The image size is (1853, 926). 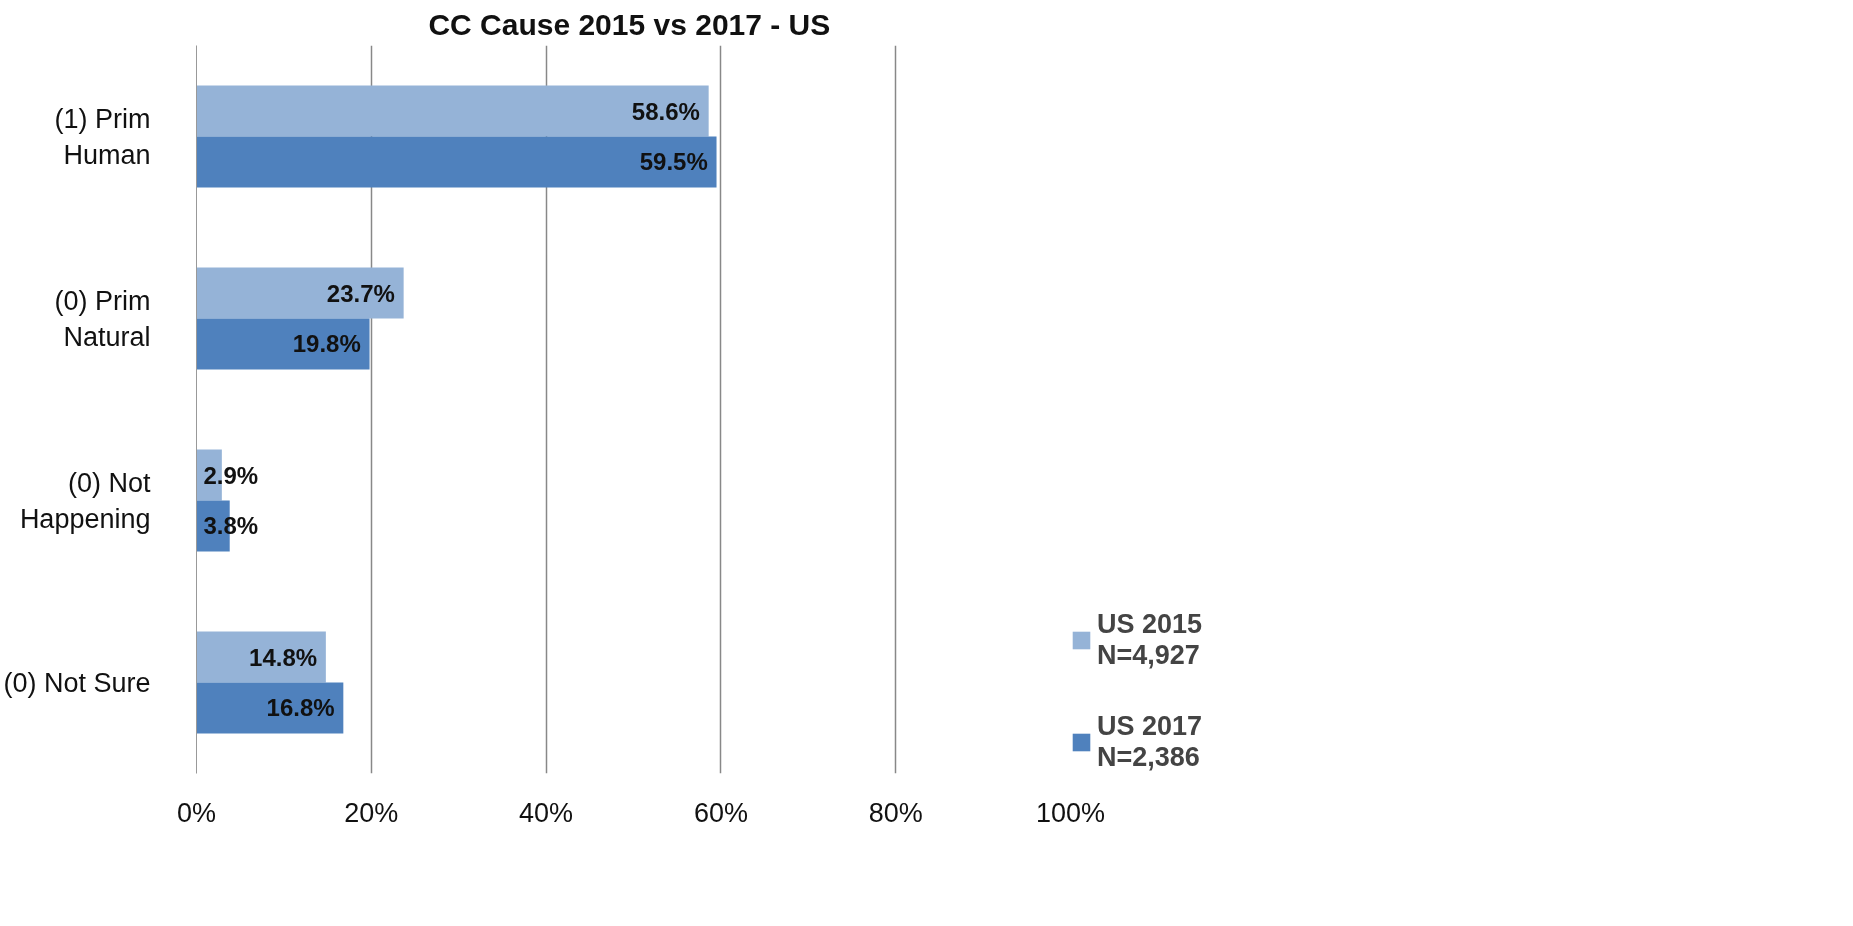 I want to click on x-tick-label: 0%, so click(x=196, y=812).